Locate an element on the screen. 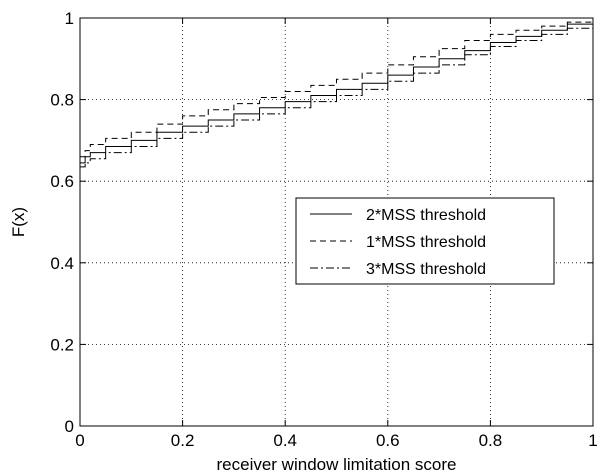 This screenshot has height=476, width=597. x-axis-label: receiver window limitation score is located at coordinates (337, 464).